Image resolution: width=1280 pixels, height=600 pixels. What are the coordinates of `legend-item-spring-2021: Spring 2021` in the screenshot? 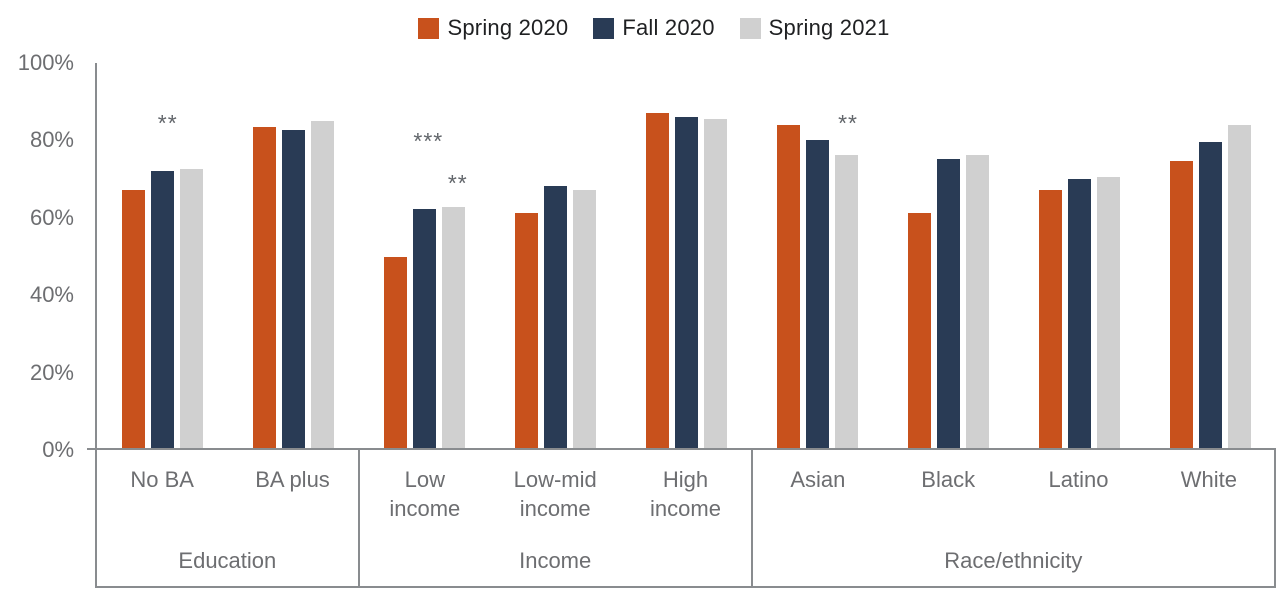 It's located at (814, 28).